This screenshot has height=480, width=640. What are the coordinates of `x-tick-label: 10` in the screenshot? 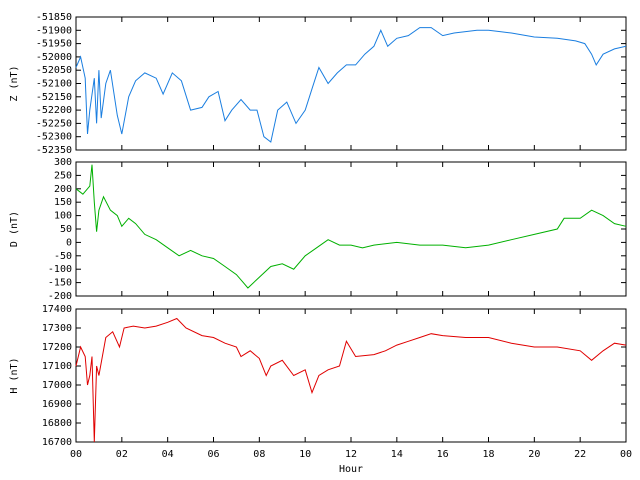 It's located at (305, 454).